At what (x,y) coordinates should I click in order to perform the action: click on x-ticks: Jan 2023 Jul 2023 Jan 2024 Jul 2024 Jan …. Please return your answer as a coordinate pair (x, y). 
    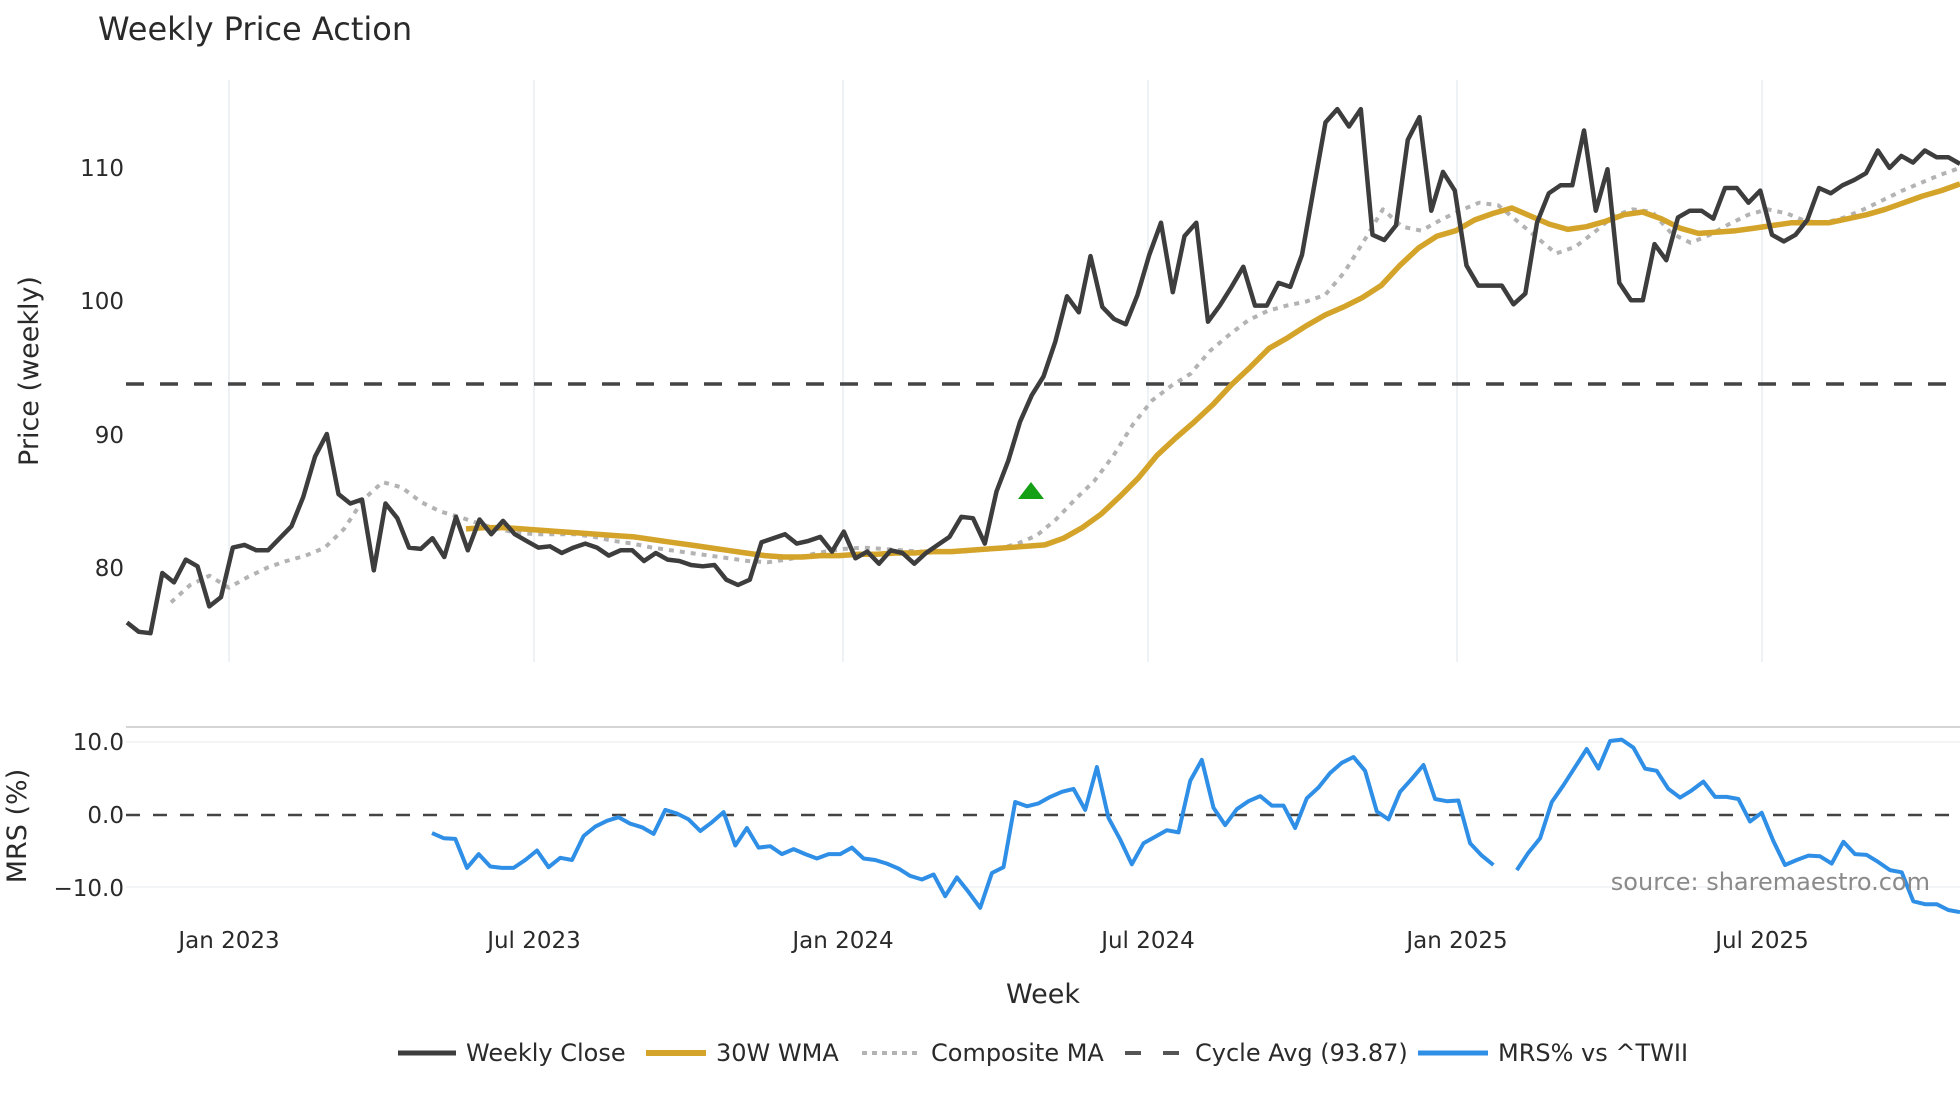
    Looking at the image, I should click on (992, 941).